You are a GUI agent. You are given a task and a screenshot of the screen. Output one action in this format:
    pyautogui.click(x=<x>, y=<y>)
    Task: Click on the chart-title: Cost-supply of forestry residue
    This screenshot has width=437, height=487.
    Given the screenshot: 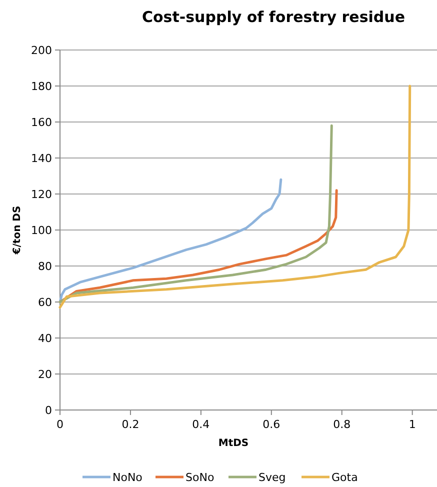 What is the action you would take?
    pyautogui.click(x=274, y=17)
    